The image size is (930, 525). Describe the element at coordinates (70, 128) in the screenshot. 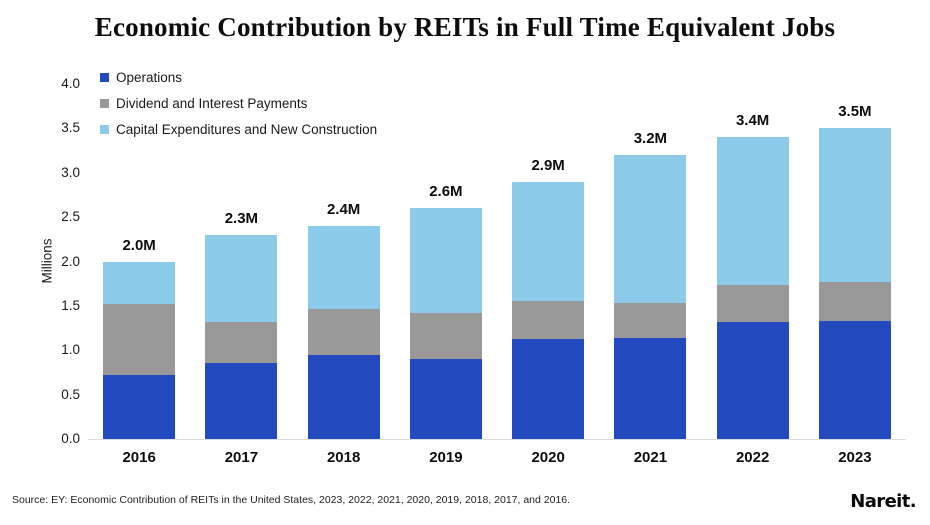

I see `y-tick-label: 3.5` at that location.